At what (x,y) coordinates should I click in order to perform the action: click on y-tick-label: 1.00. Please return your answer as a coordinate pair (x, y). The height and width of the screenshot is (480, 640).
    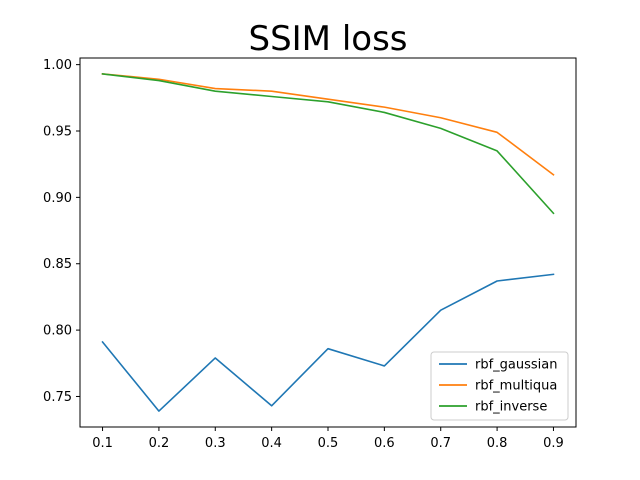
    Looking at the image, I should click on (57, 65).